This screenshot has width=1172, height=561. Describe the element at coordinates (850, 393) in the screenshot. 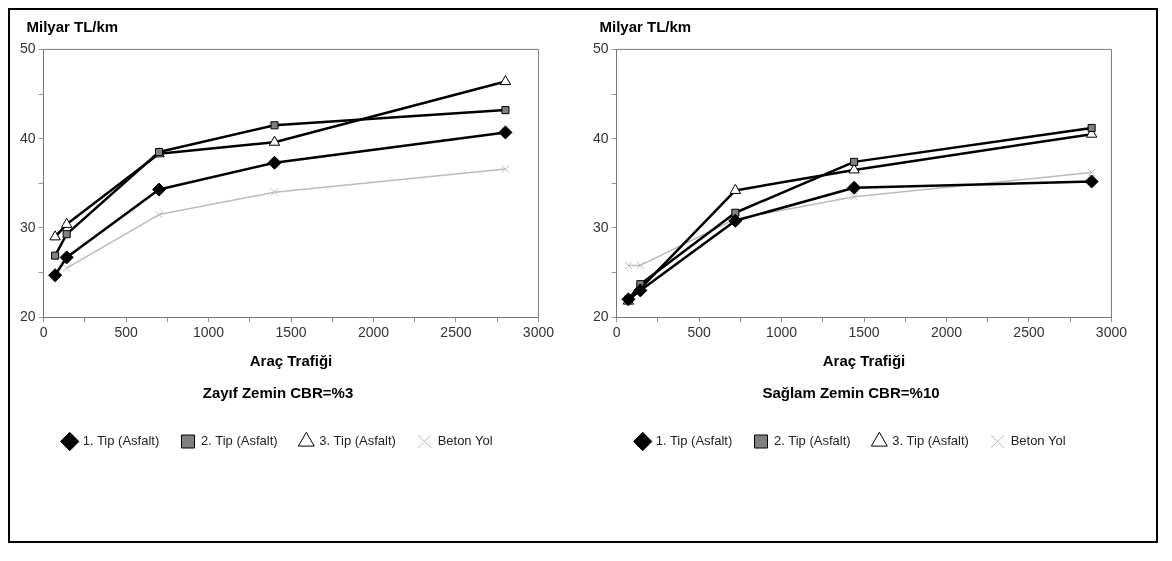

I see `text: Sağlam Zemin CBR=%10` at that location.